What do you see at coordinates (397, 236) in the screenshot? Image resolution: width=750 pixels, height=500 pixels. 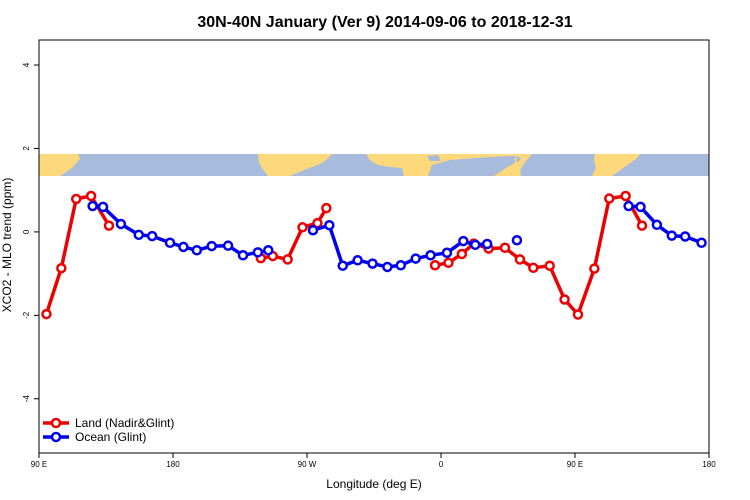 I see `series-ocean` at bounding box center [397, 236].